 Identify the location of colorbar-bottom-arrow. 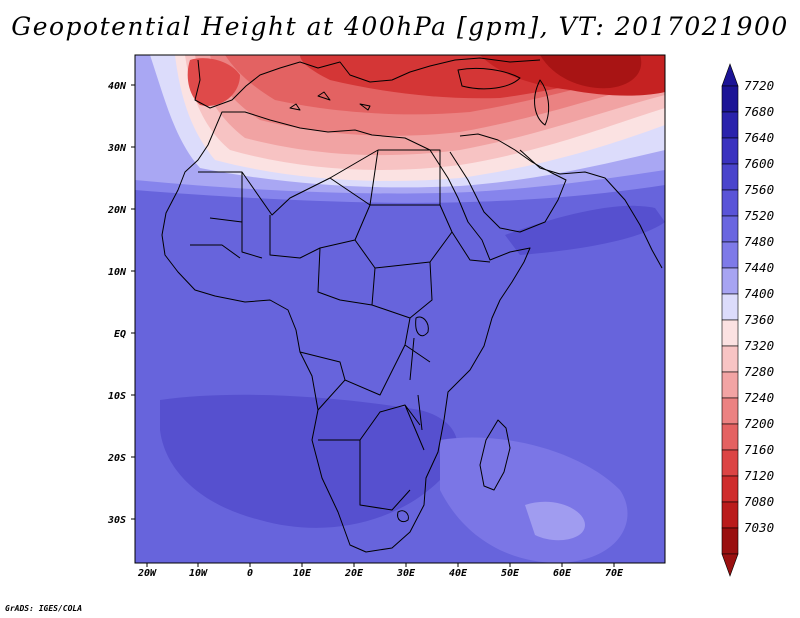
(730, 565).